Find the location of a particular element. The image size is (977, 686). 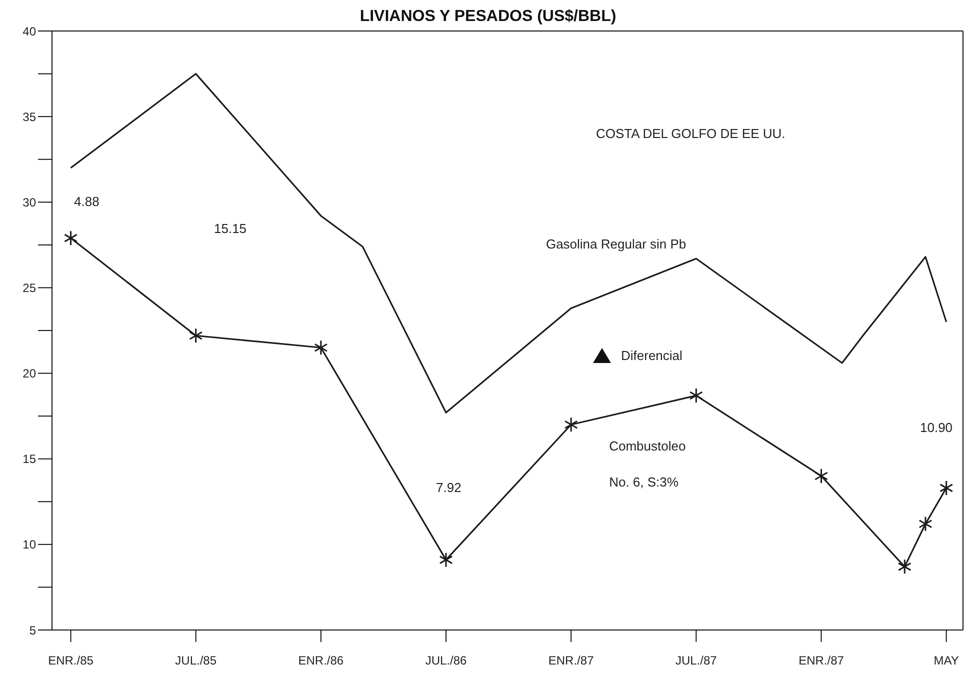

y-tick-label: 15 is located at coordinates (29, 459).